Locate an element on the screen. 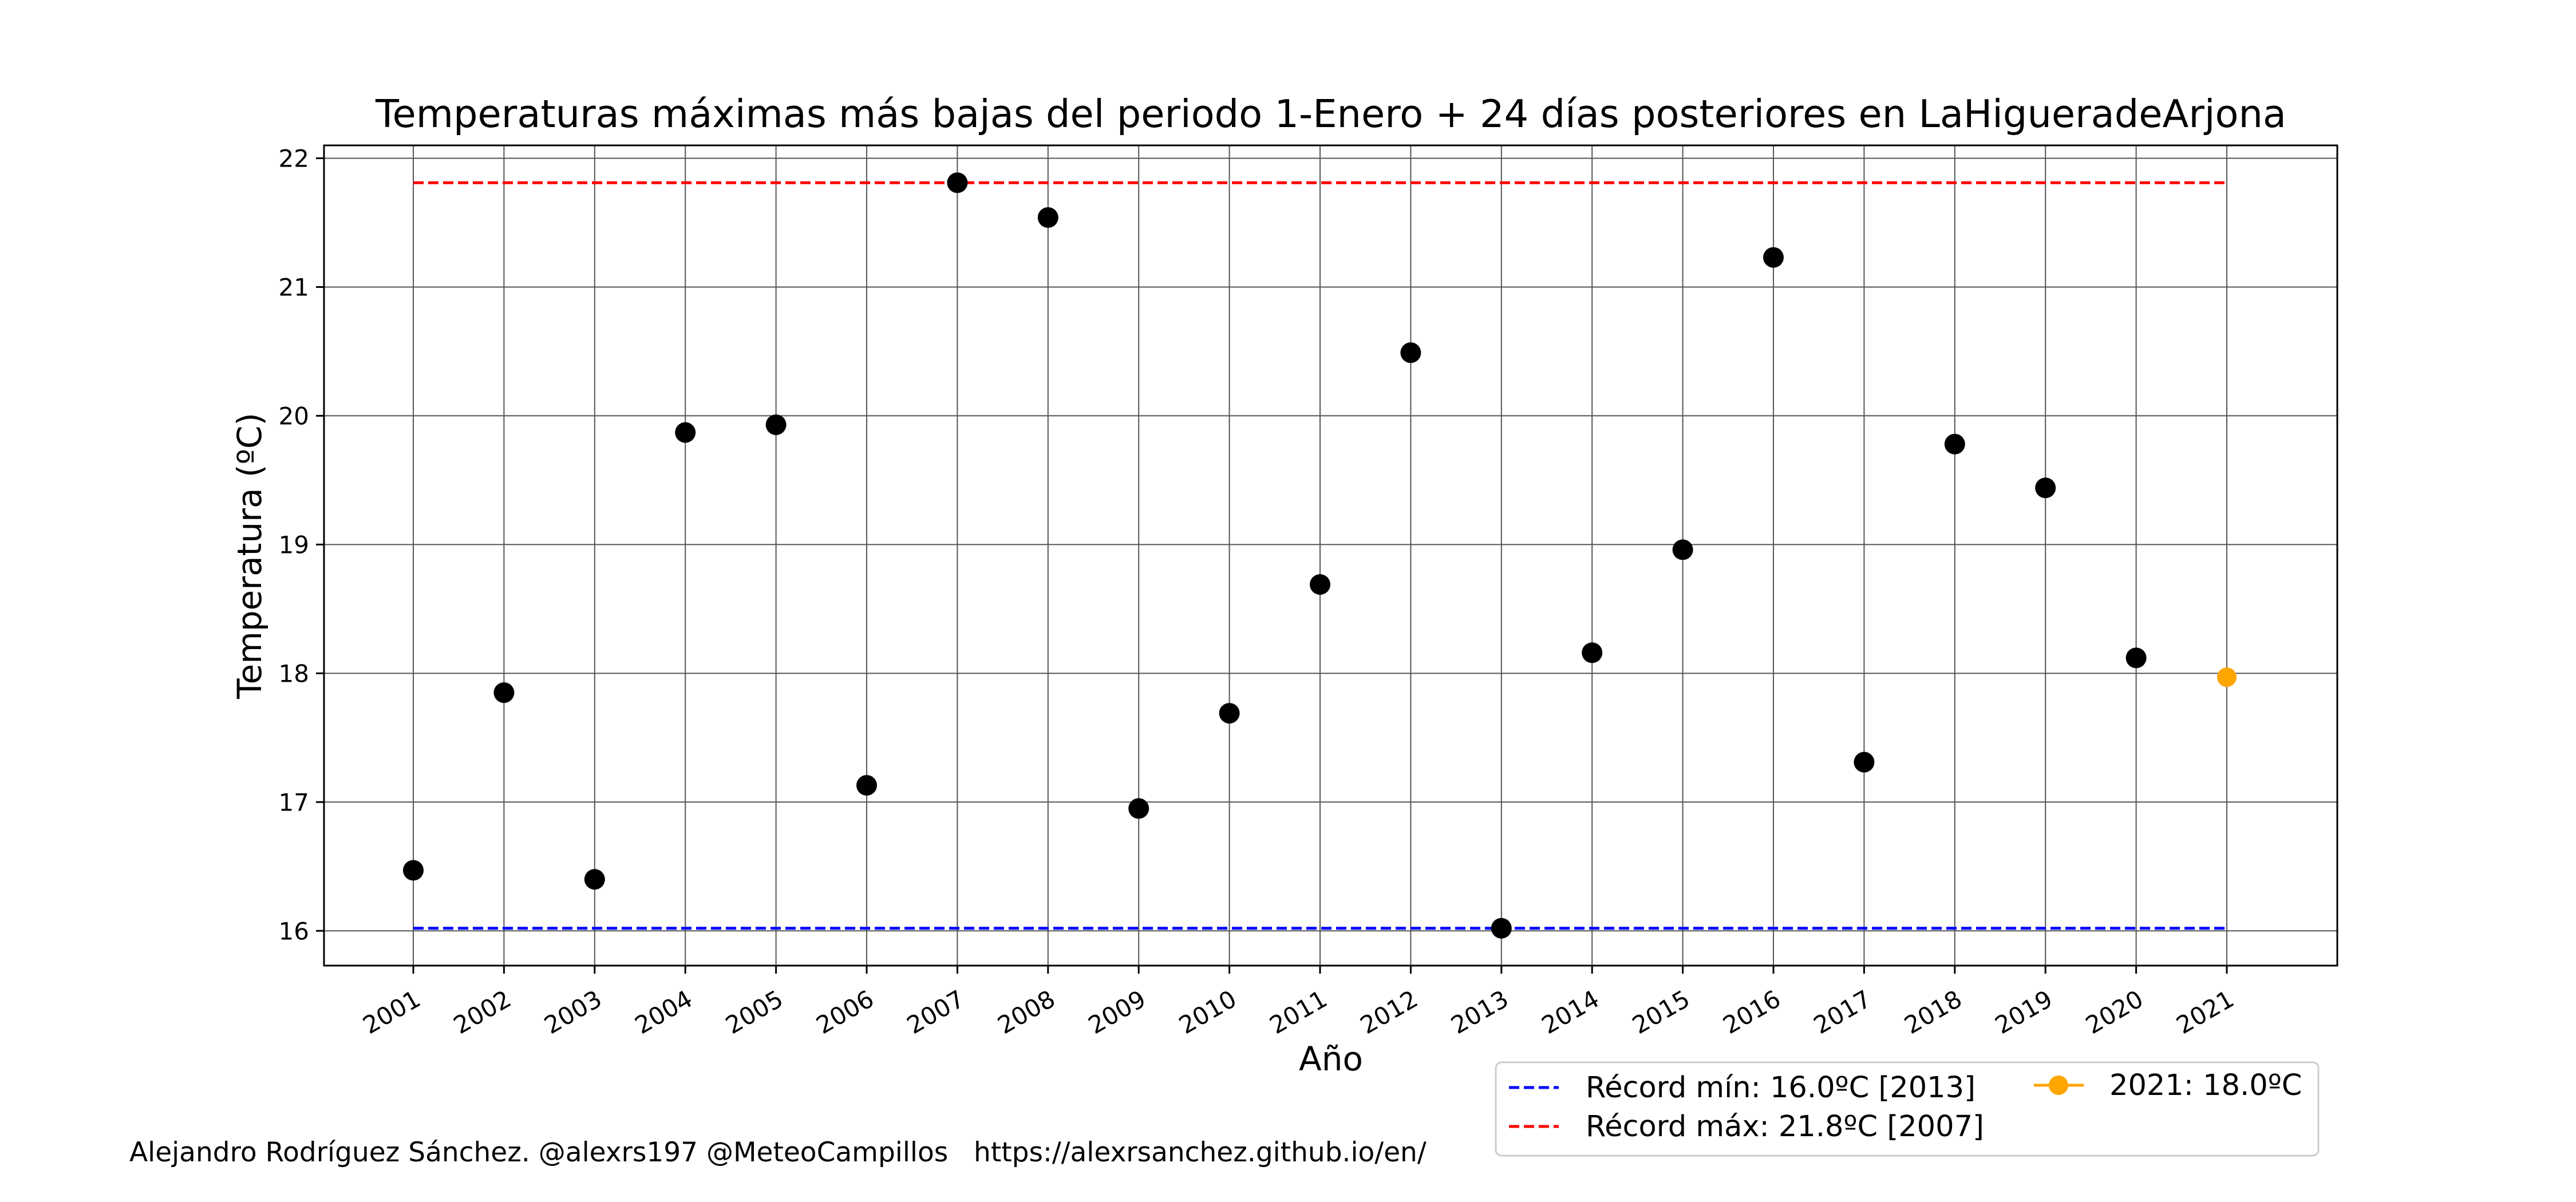  x-tick-label: 2019 is located at coordinates (2023, 1012).